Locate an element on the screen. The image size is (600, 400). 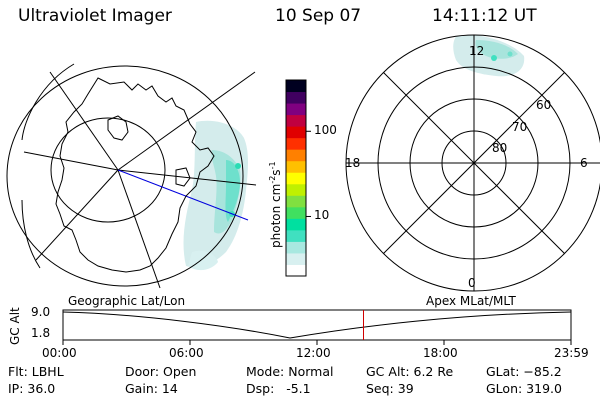
geographic-caption: Geographic Lat/Lon is located at coordinates (127, 301).